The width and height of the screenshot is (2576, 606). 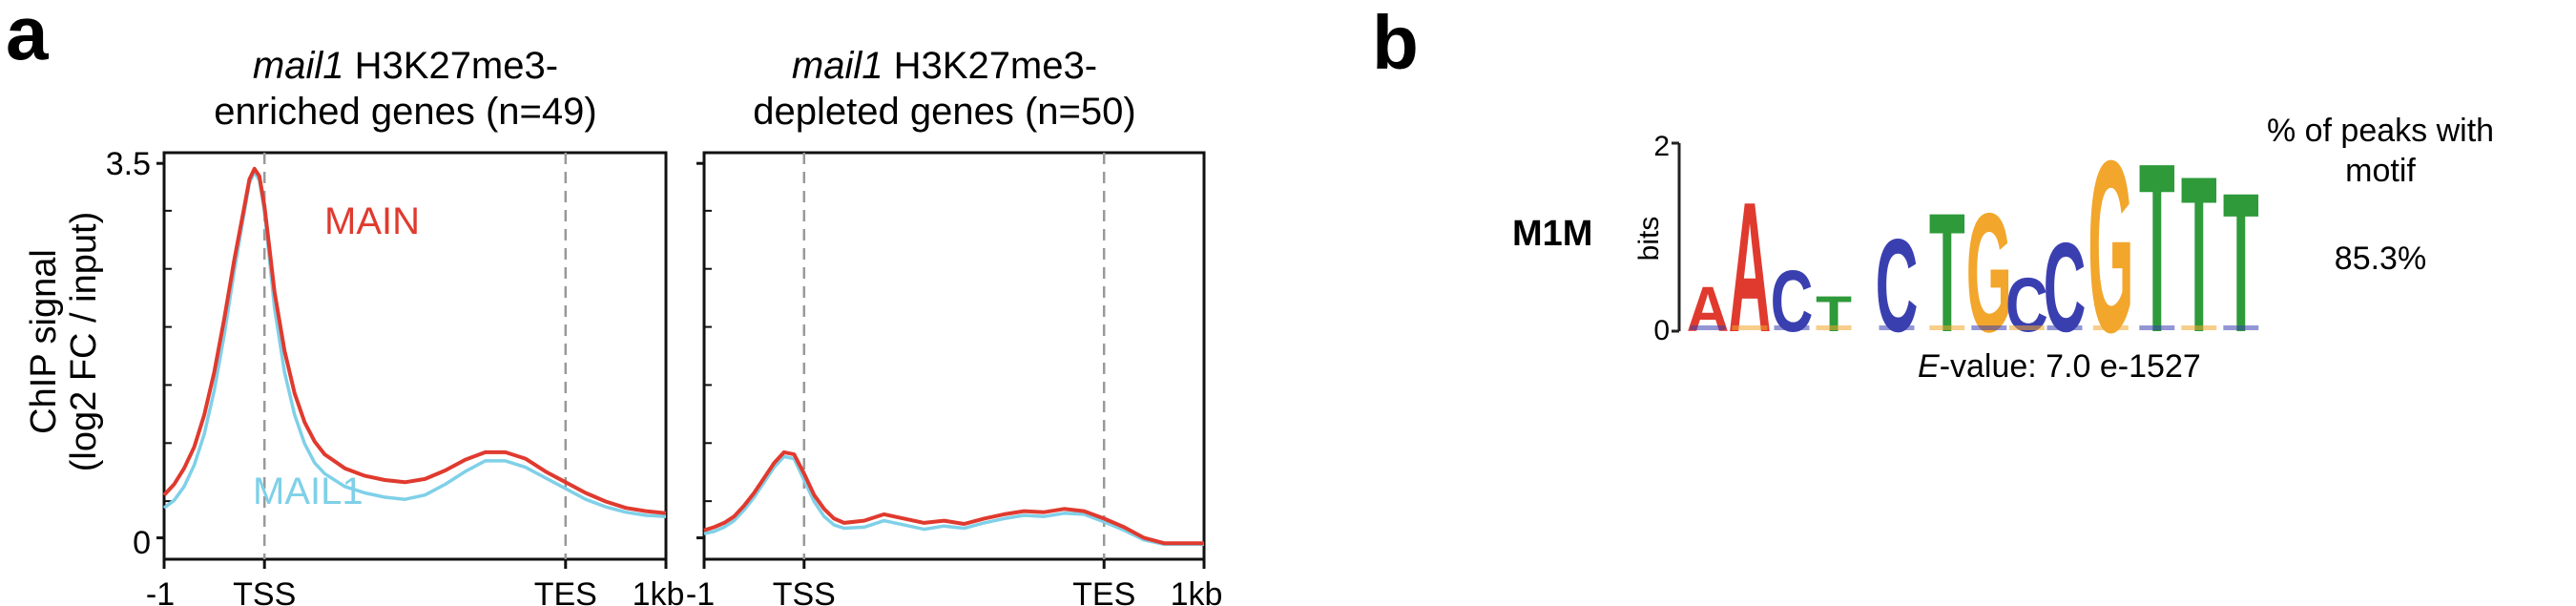 What do you see at coordinates (264, 591) in the screenshot?
I see `x-tick-label-1-1: TSS` at bounding box center [264, 591].